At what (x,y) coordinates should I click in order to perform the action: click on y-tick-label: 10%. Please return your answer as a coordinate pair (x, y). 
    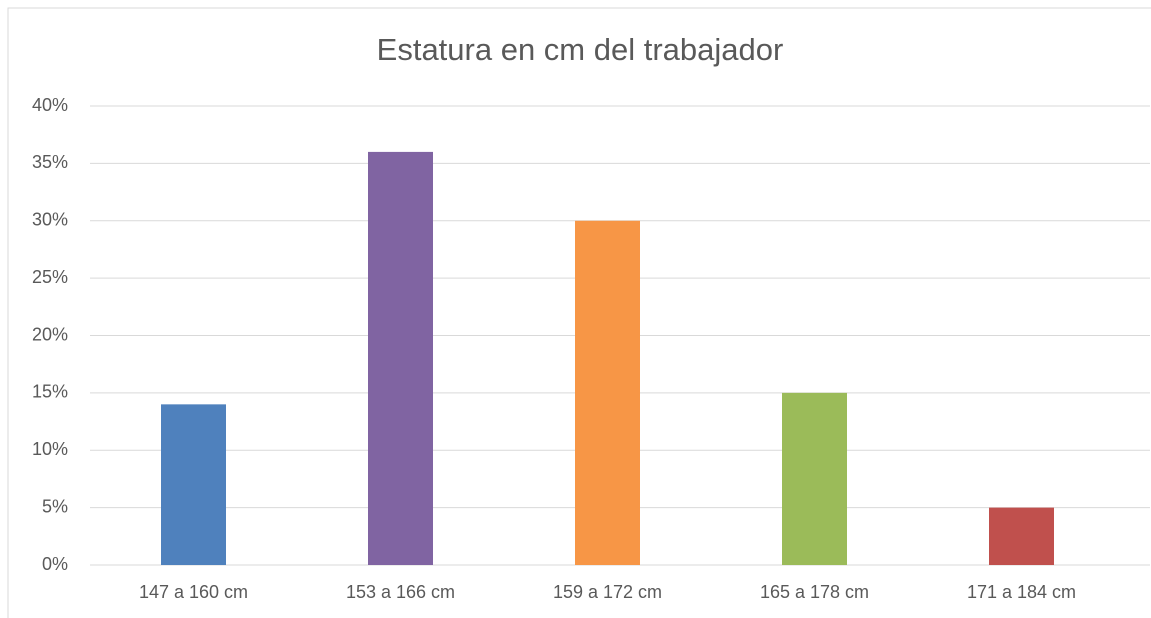
    Looking at the image, I should click on (50, 449).